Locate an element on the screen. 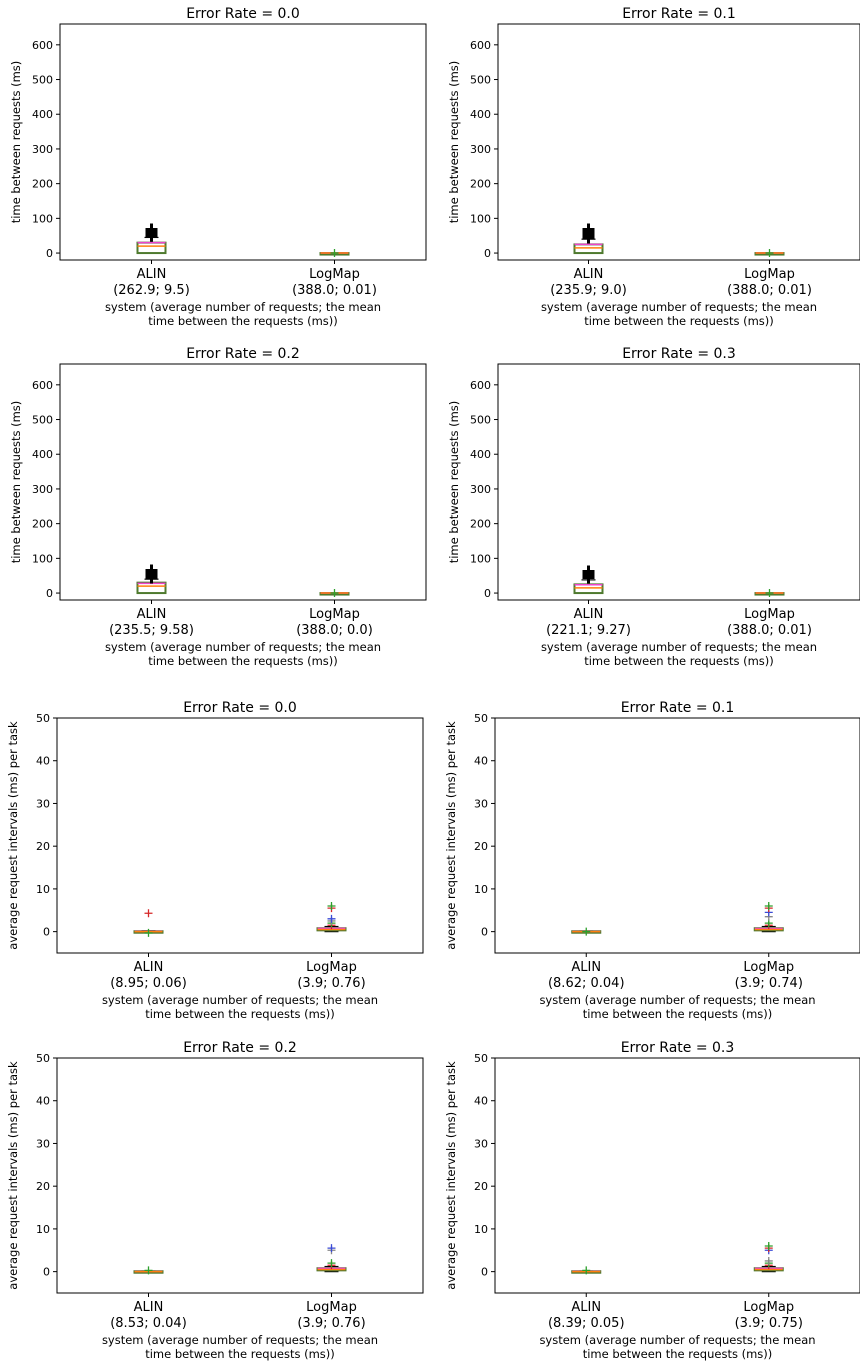  x-category-annotation: (388.0; 0.01) is located at coordinates (769, 630).